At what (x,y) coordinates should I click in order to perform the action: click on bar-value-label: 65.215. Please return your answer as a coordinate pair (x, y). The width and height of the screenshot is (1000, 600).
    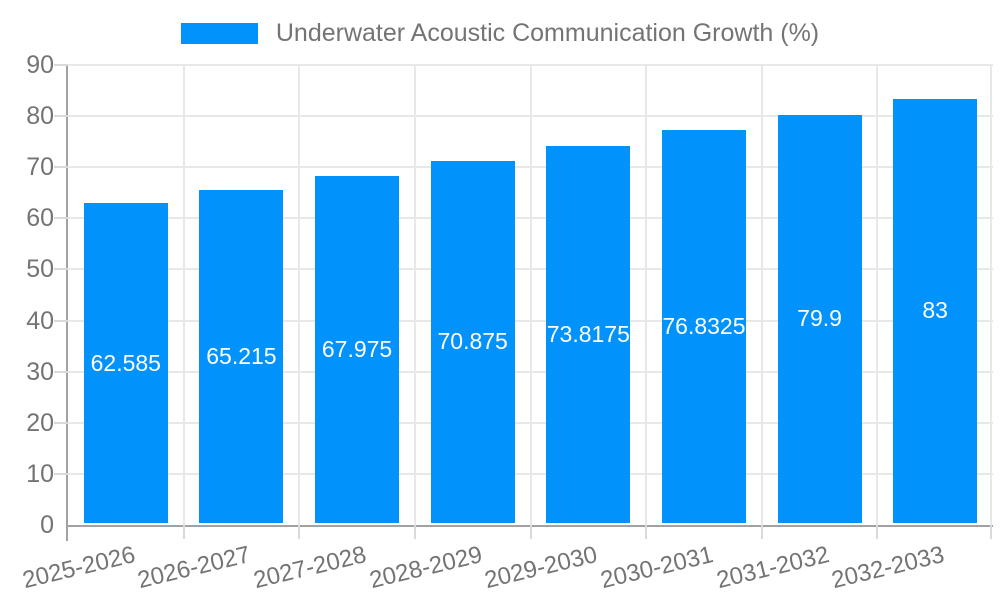
    Looking at the image, I should click on (241, 355).